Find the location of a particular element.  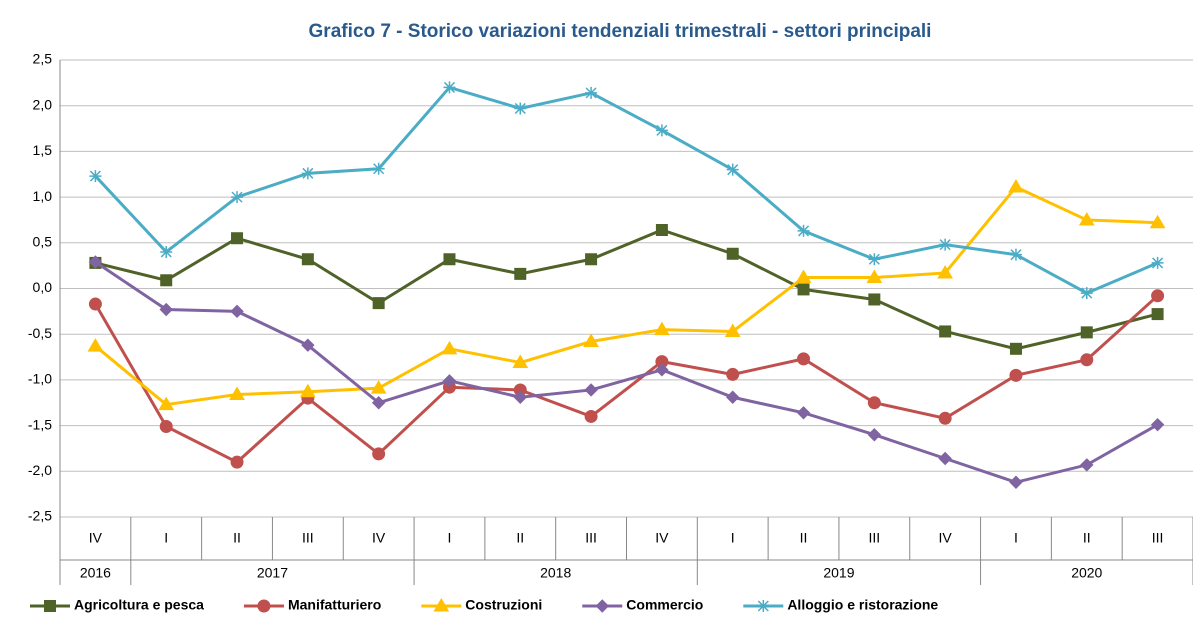

y-tick-label: 0,0 is located at coordinates (43, 287).